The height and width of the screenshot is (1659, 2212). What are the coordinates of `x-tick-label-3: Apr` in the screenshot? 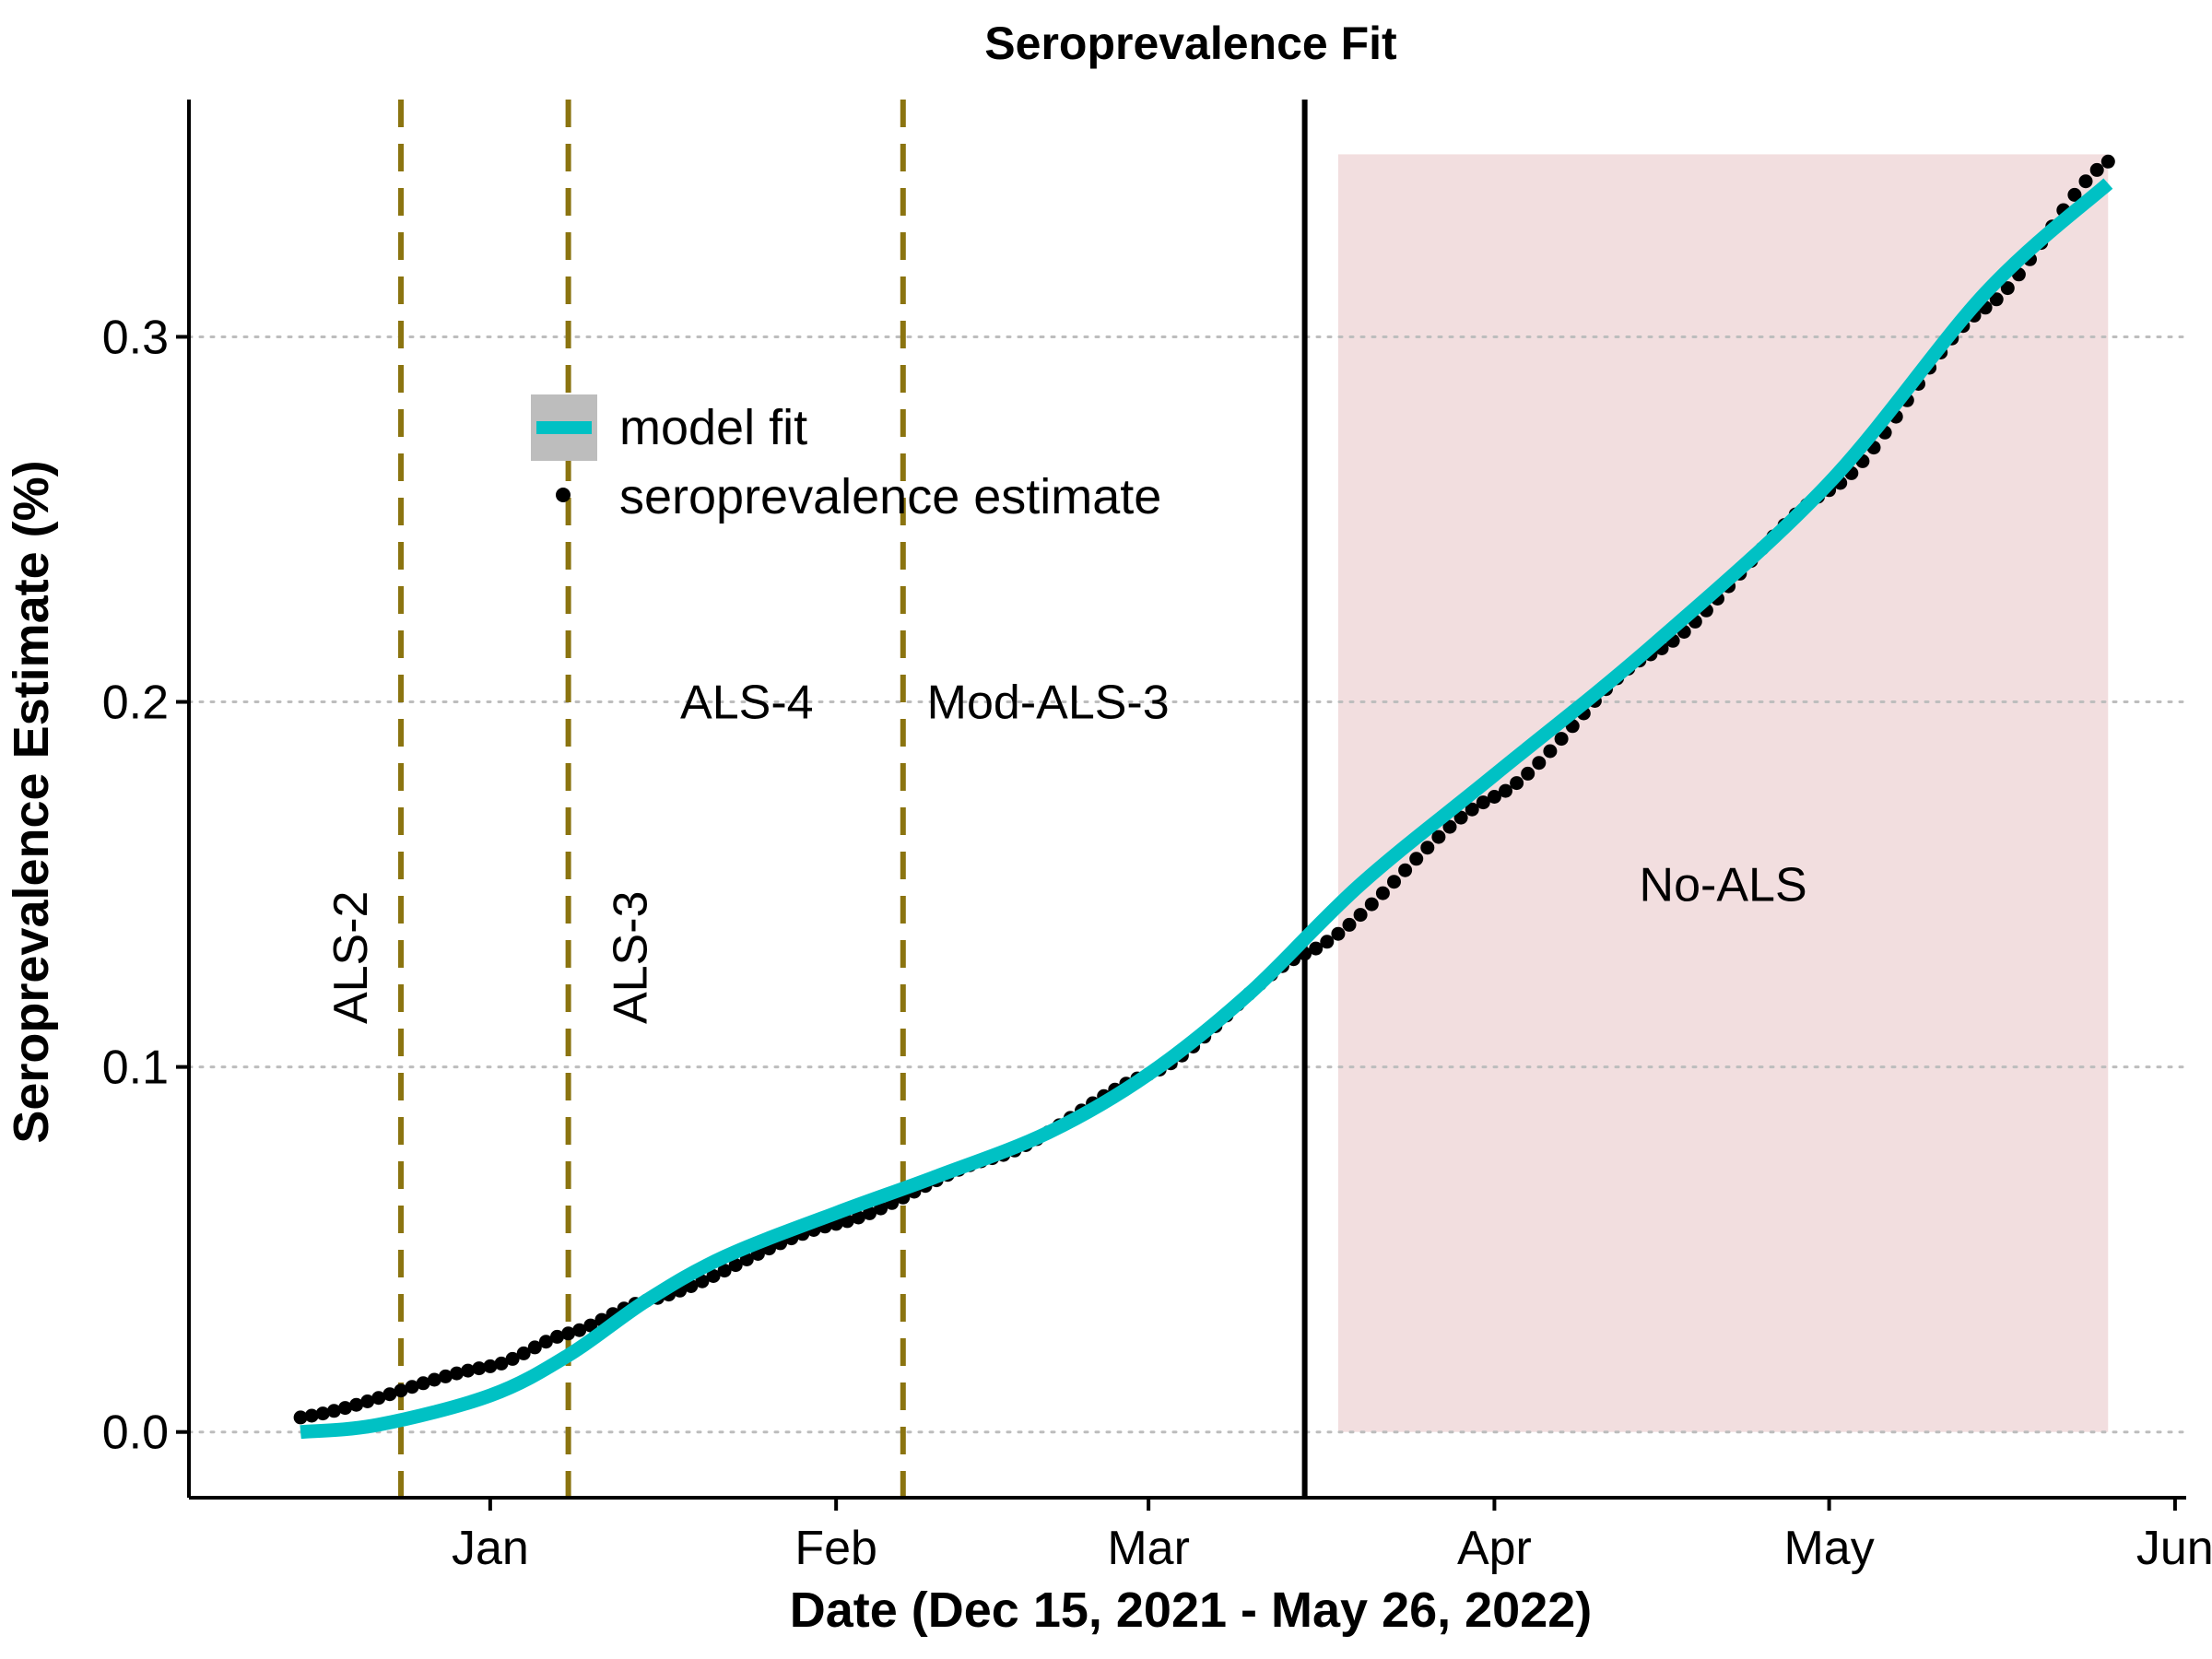 It's located at (1494, 1548).